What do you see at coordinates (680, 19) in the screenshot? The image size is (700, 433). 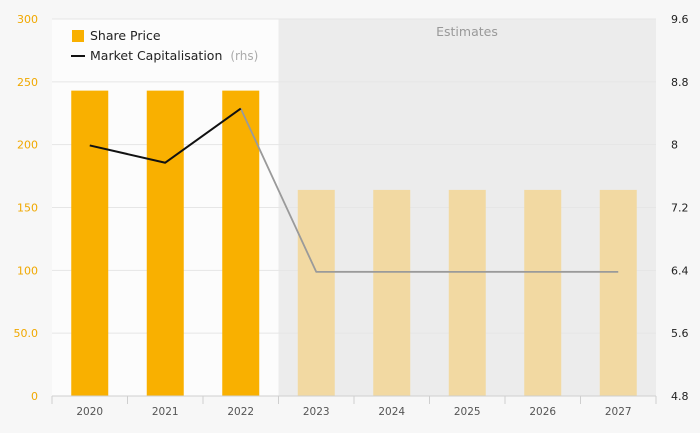 I see `y-right-tick-label: 9.6` at bounding box center [680, 19].